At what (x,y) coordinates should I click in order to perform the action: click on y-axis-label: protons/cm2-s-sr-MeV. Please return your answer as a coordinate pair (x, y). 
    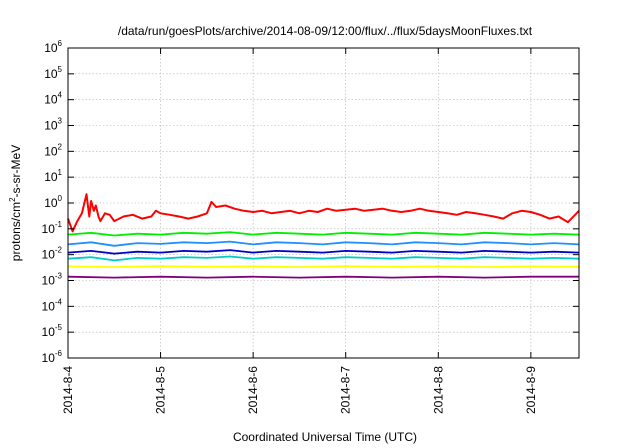
    Looking at the image, I should click on (15, 203).